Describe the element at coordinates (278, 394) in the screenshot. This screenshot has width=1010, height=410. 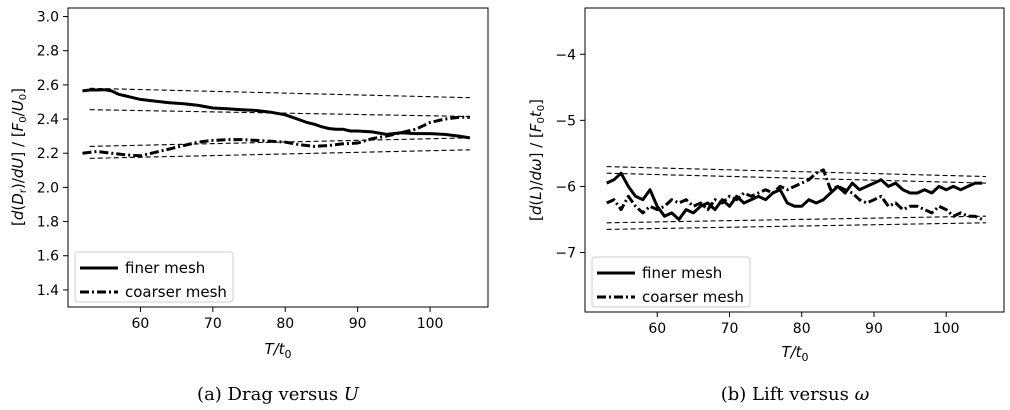
I see `caption-a: (a) Drag versus U` at that location.